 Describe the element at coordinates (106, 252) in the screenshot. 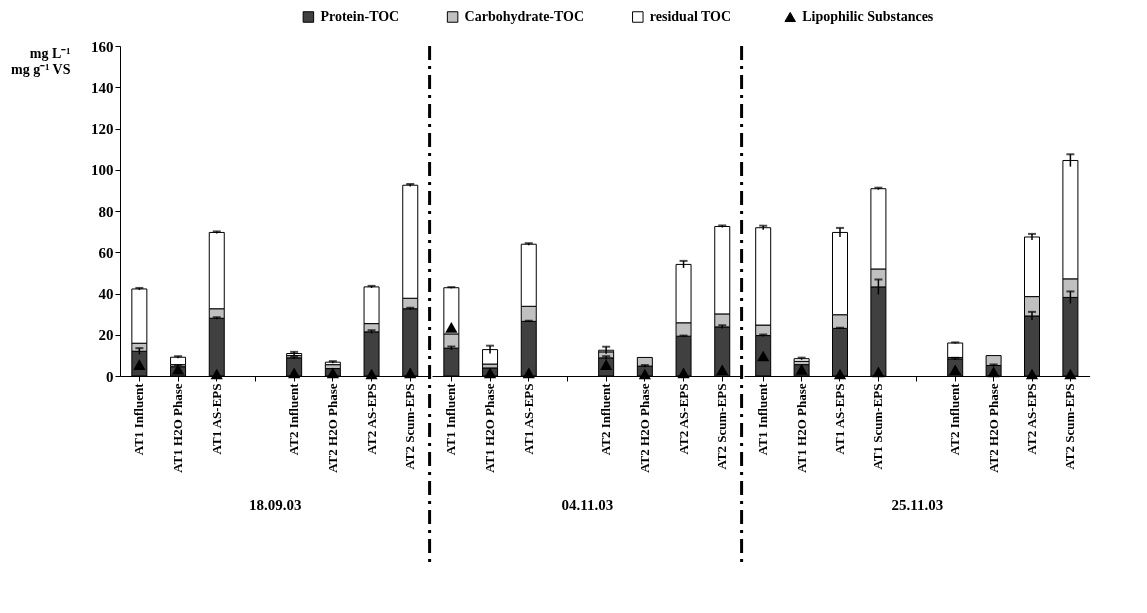

I see `y-tick-label: 60` at that location.